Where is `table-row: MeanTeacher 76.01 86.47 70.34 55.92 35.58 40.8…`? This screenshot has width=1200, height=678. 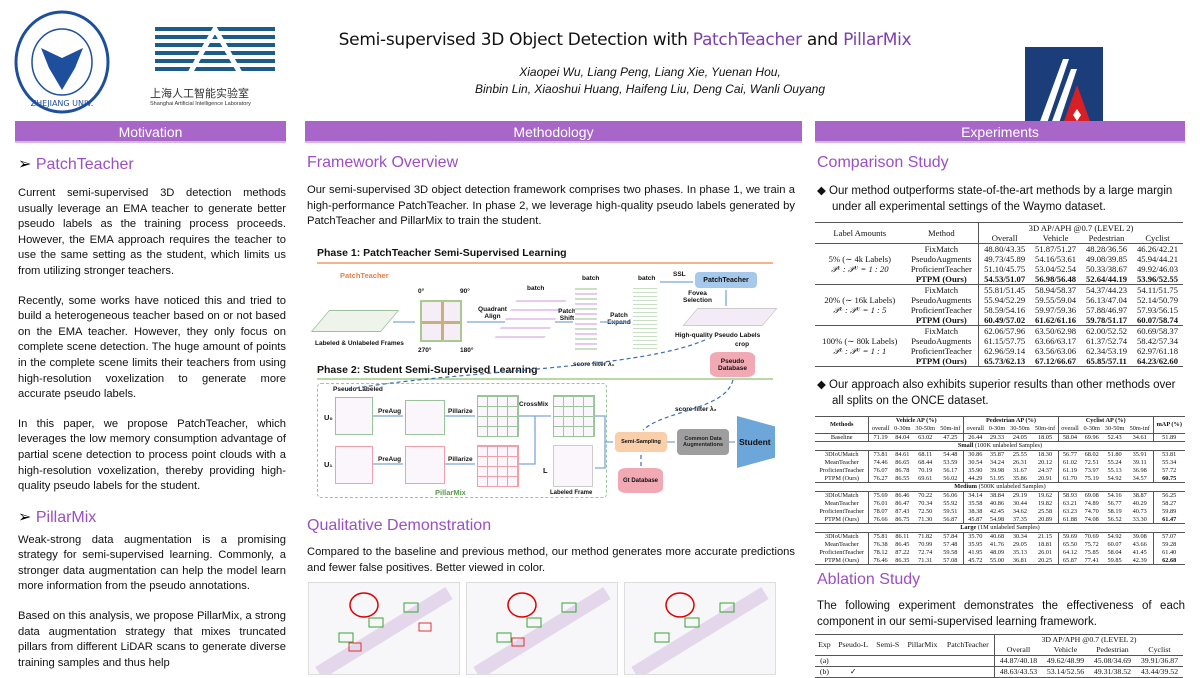
table-row: MeanTeacher 76.01 86.47 70.34 55.92 35.58 40.8… is located at coordinates (1000, 503).